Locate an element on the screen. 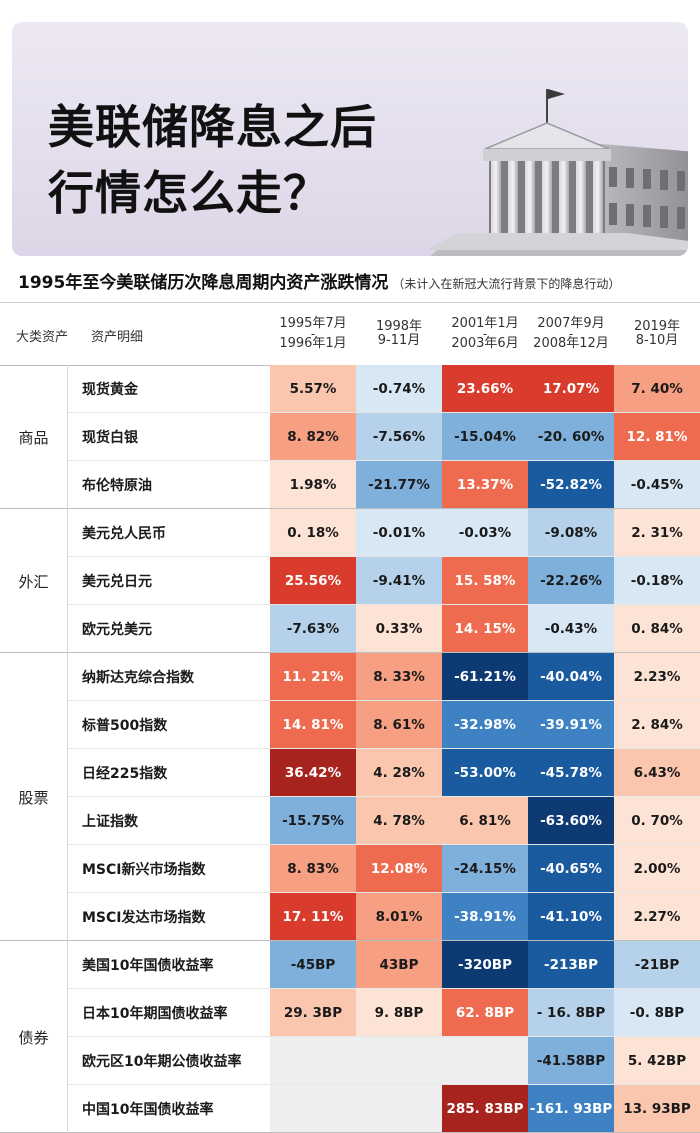 The width and height of the screenshot is (700, 1133). asset-class-cell: 商品 is located at coordinates (33, 437).